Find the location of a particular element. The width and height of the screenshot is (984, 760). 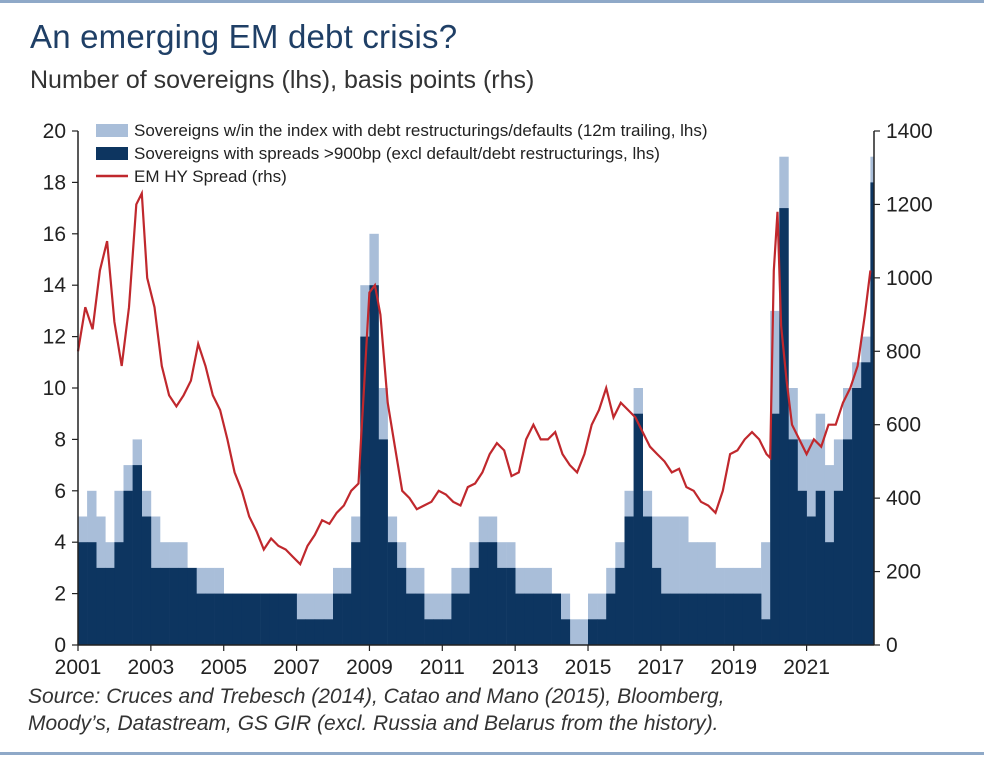

x-tick-label: 2017 is located at coordinates (661, 667).